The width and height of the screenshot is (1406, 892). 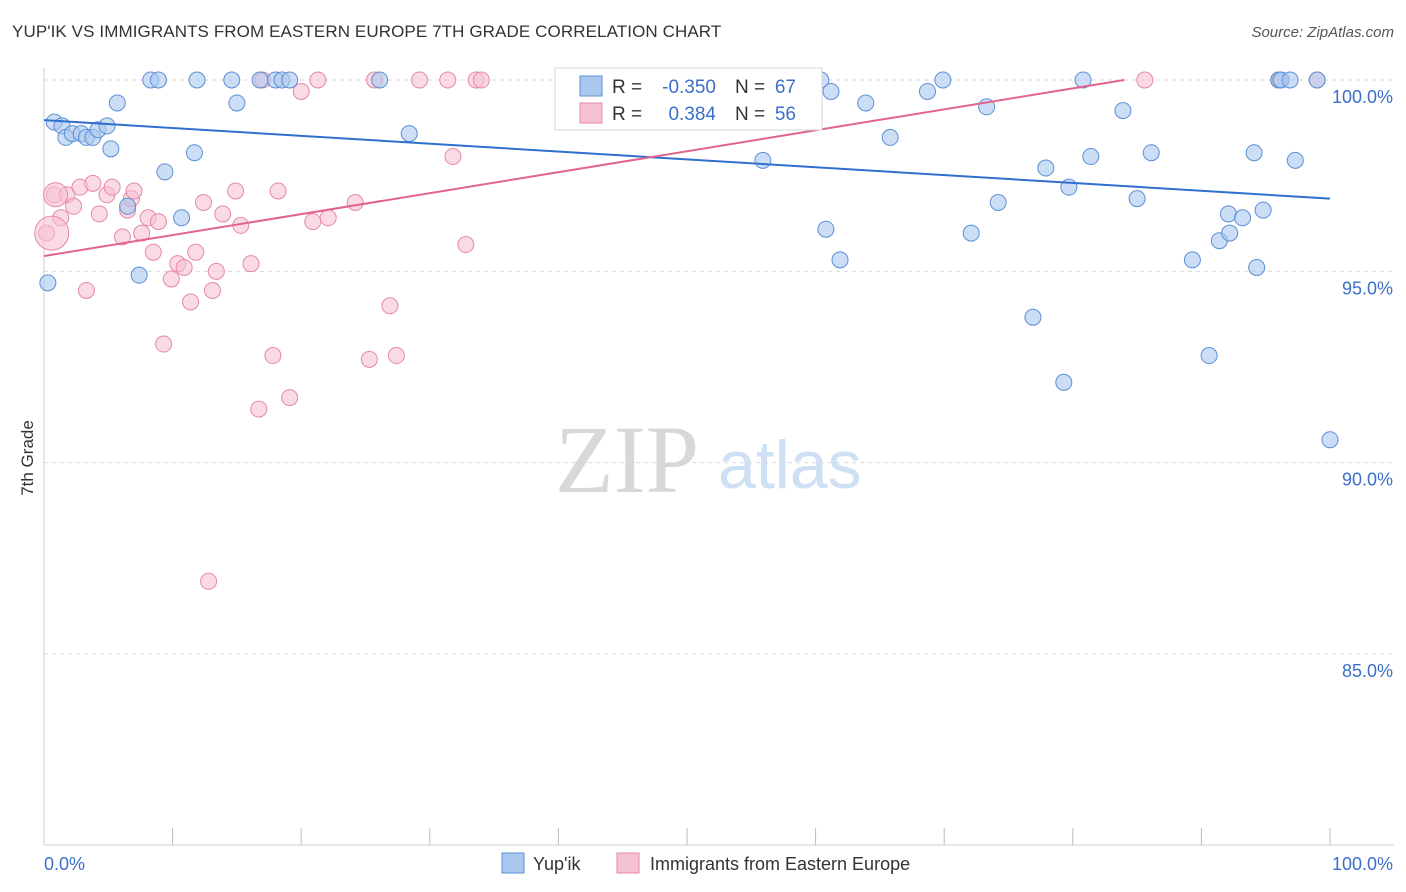 What do you see at coordinates (1367, 288) in the screenshot?
I see `y-tick-label-1: 95.0%` at bounding box center [1367, 288].